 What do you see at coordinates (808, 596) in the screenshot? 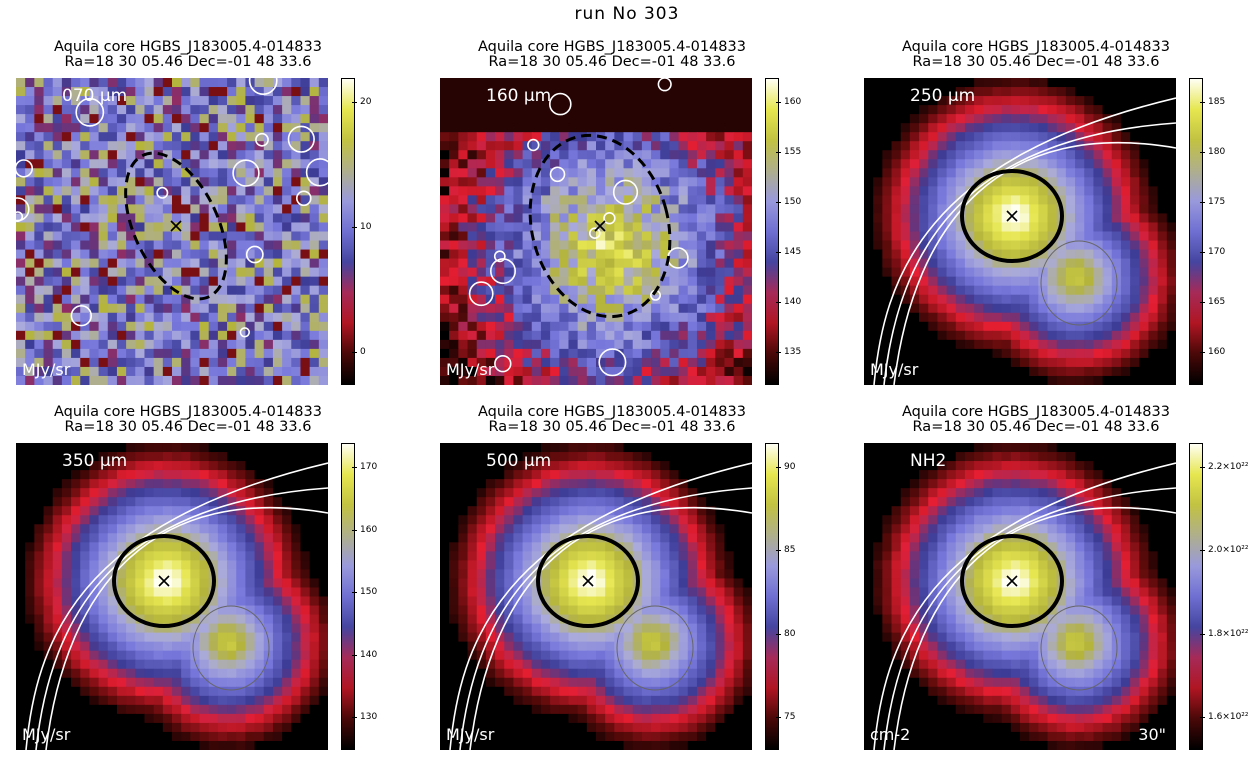
I see `colorbar-ticks: 90 85 80 75` at bounding box center [808, 596].